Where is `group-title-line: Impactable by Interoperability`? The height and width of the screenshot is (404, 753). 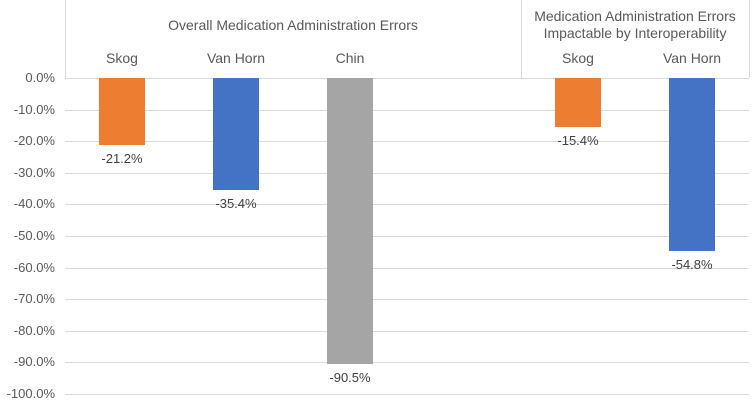
group-title-line: Impactable by Interoperability is located at coordinates (635, 33).